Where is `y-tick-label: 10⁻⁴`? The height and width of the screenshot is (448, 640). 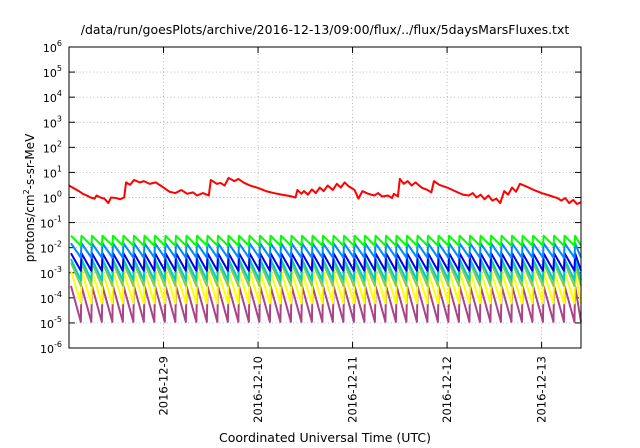 y-tick-label: 10⁻⁴ is located at coordinates (51, 298).